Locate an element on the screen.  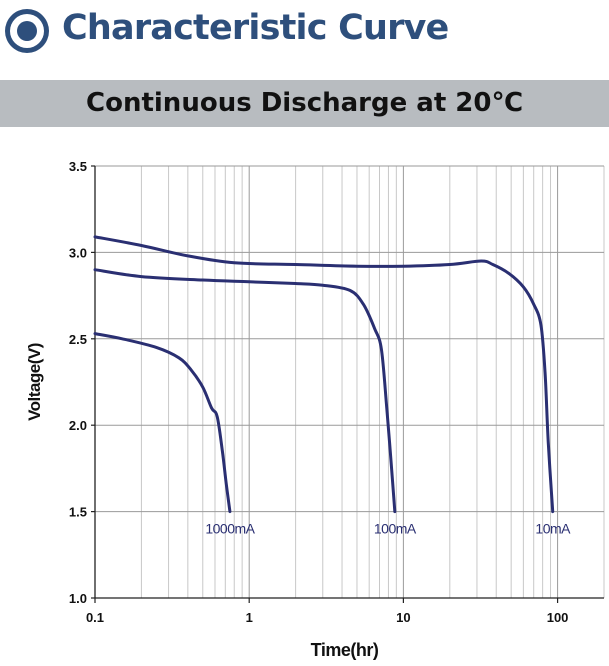
y-tick-label: 2.0 is located at coordinates (78, 425).